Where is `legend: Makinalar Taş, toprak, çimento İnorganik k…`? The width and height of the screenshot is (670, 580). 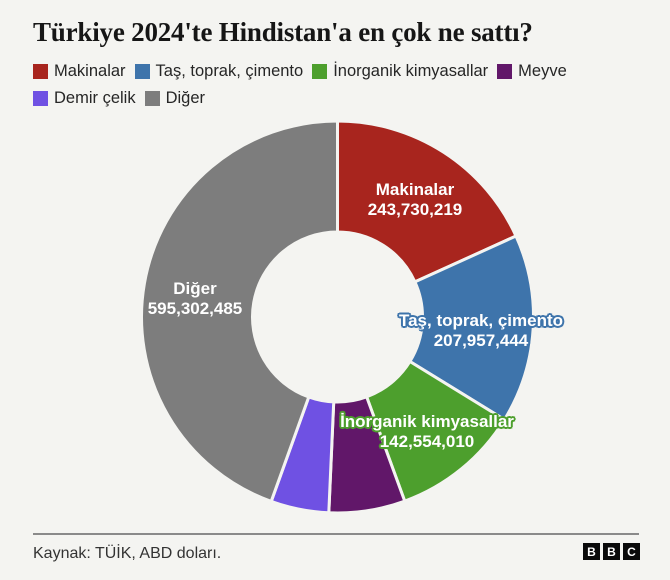 legend: Makinalar Taş, toprak, çimento İnorganik k… is located at coordinates (336, 84).